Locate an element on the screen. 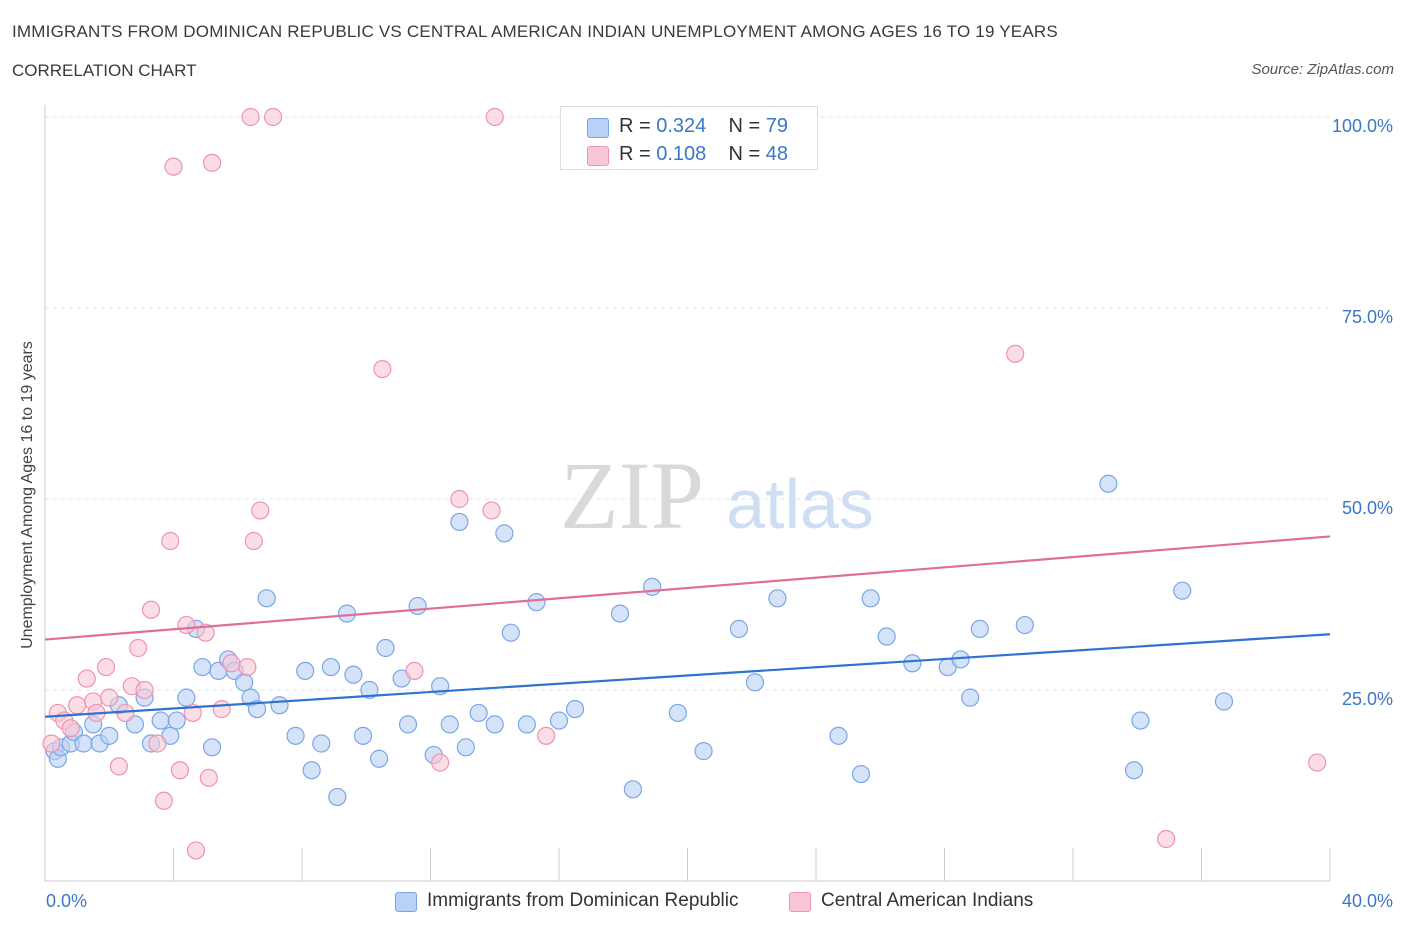 The image size is (1406, 930). legend-swatch-pink is located at coordinates (800, 902).